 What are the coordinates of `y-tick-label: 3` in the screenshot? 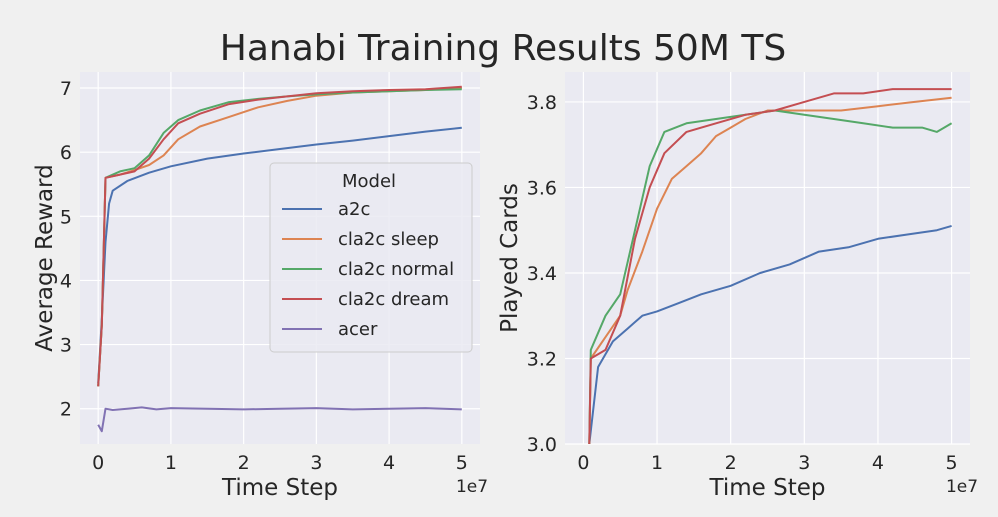 It's located at (66, 346).